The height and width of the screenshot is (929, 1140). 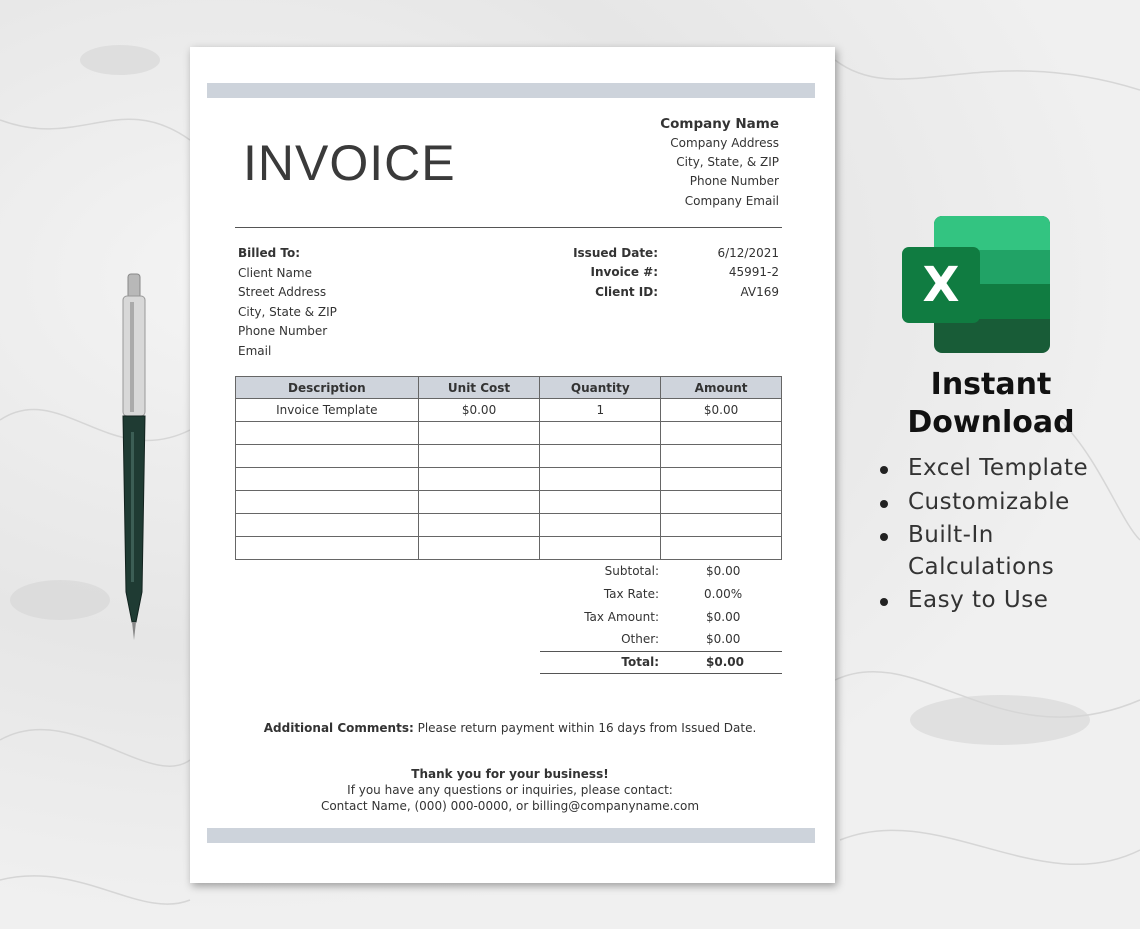 What do you see at coordinates (727, 162) in the screenshot?
I see `company-city: City, State, & ZIP` at bounding box center [727, 162].